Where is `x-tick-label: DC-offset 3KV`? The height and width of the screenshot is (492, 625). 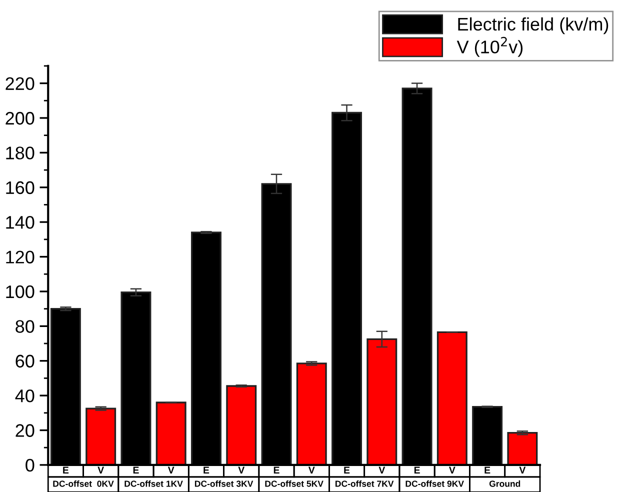 x-tick-label: DC-offset 3KV is located at coordinates (224, 483).